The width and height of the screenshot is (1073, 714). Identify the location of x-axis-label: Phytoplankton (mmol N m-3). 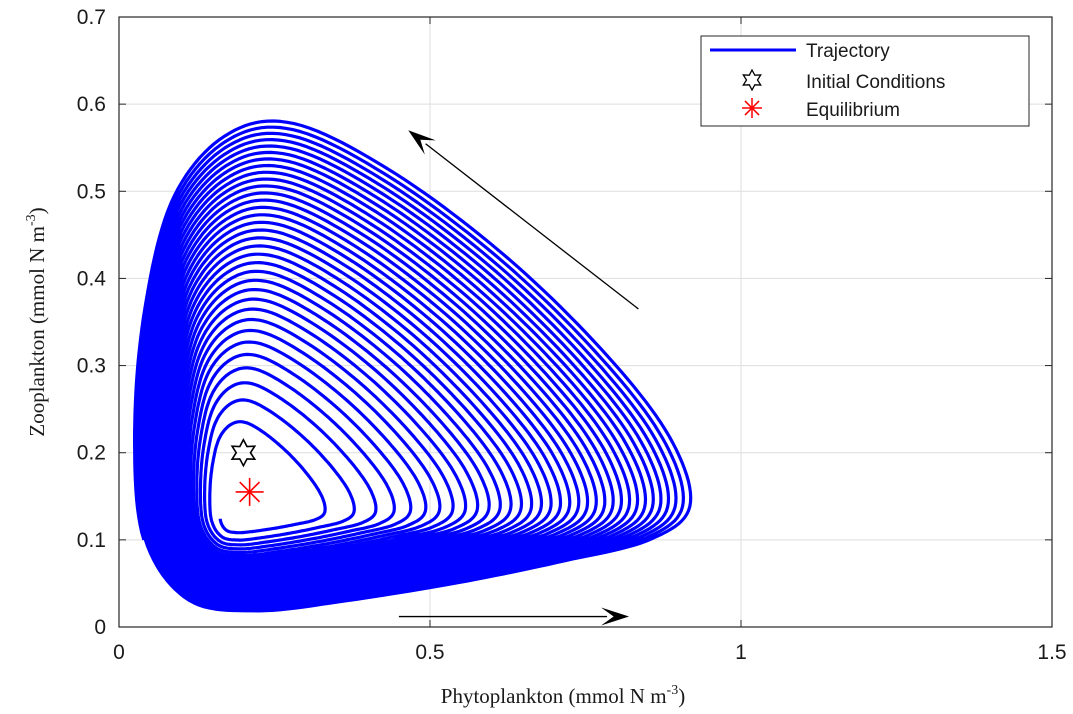
(563, 695).